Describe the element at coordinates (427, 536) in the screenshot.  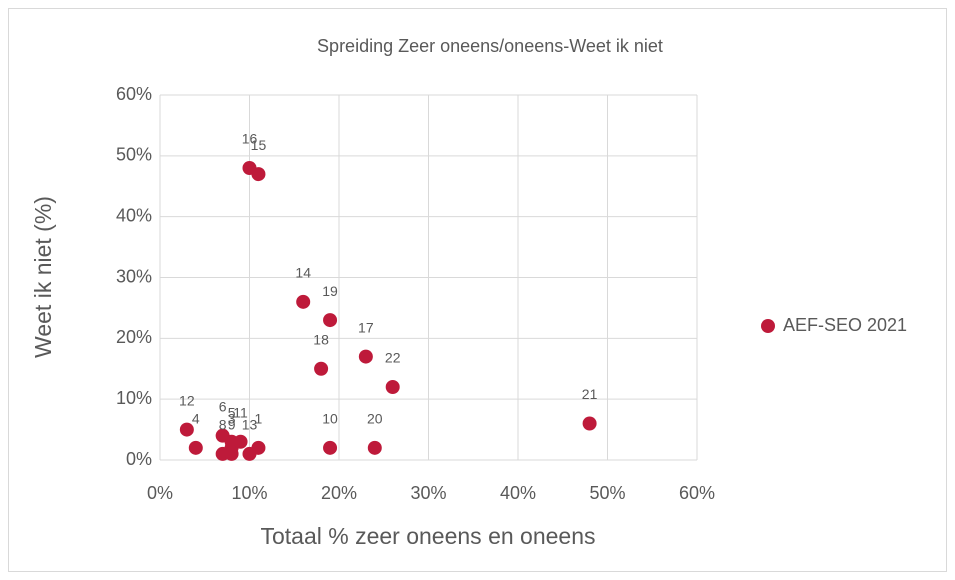
I see `x-axis-title: Totaal % zeer oneens en oneens` at that location.